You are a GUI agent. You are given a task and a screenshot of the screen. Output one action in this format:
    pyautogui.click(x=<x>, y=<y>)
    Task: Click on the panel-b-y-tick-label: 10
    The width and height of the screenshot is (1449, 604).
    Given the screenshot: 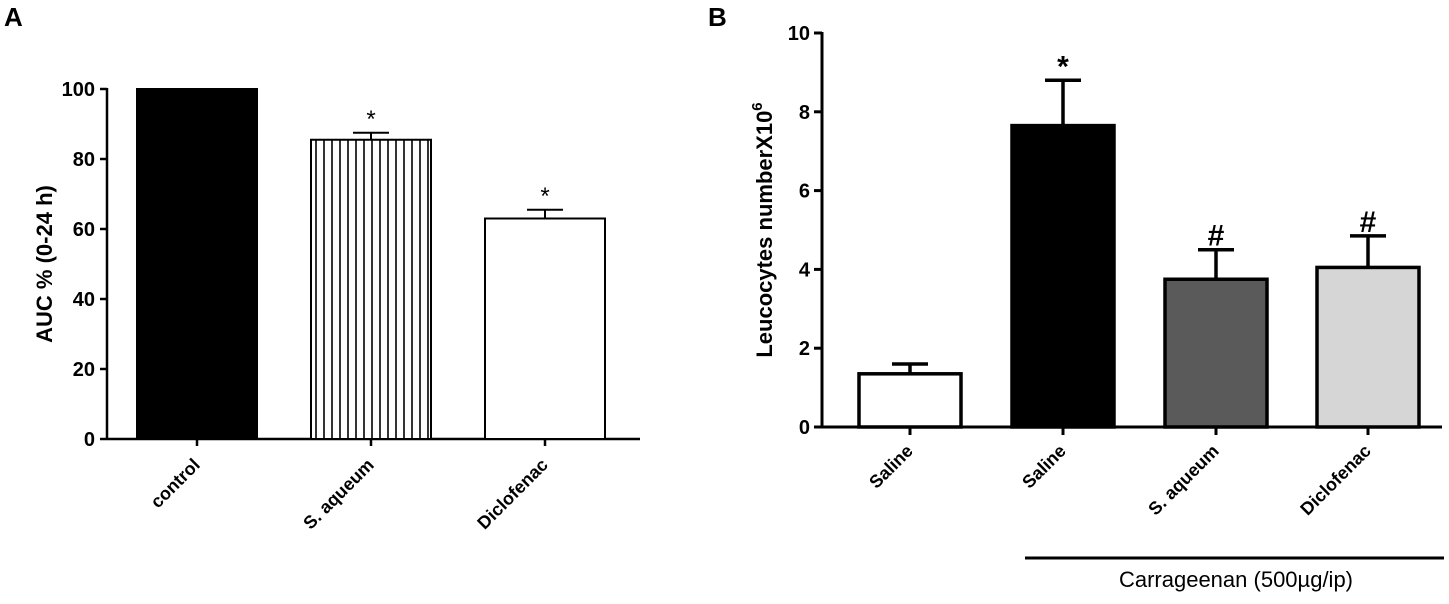 What is the action you would take?
    pyautogui.click(x=799, y=34)
    